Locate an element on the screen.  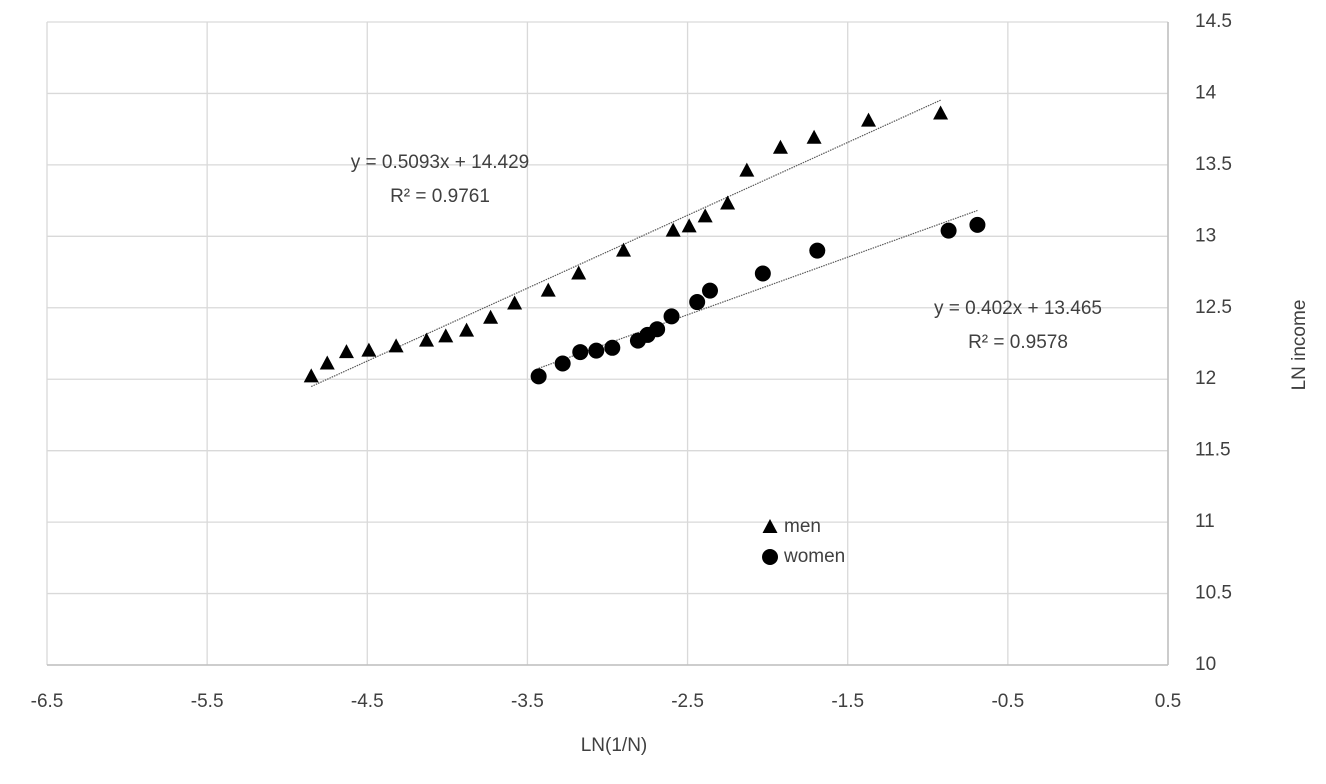
legend-label: men is located at coordinates (802, 526).